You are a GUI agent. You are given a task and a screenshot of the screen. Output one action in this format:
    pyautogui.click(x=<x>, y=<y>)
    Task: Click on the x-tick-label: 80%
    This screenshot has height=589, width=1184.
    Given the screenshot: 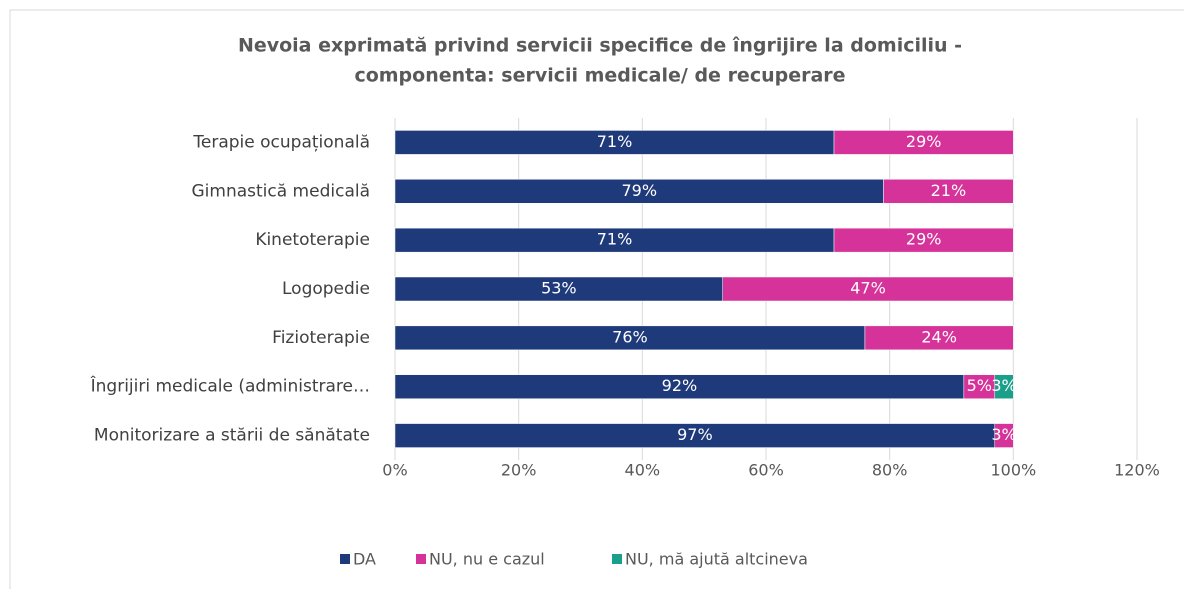 What is the action you would take?
    pyautogui.click(x=890, y=470)
    